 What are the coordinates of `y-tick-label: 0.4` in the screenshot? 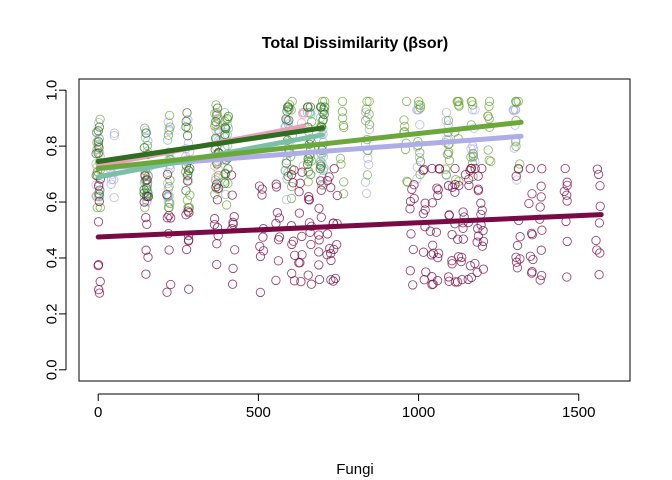 It's located at (52, 258).